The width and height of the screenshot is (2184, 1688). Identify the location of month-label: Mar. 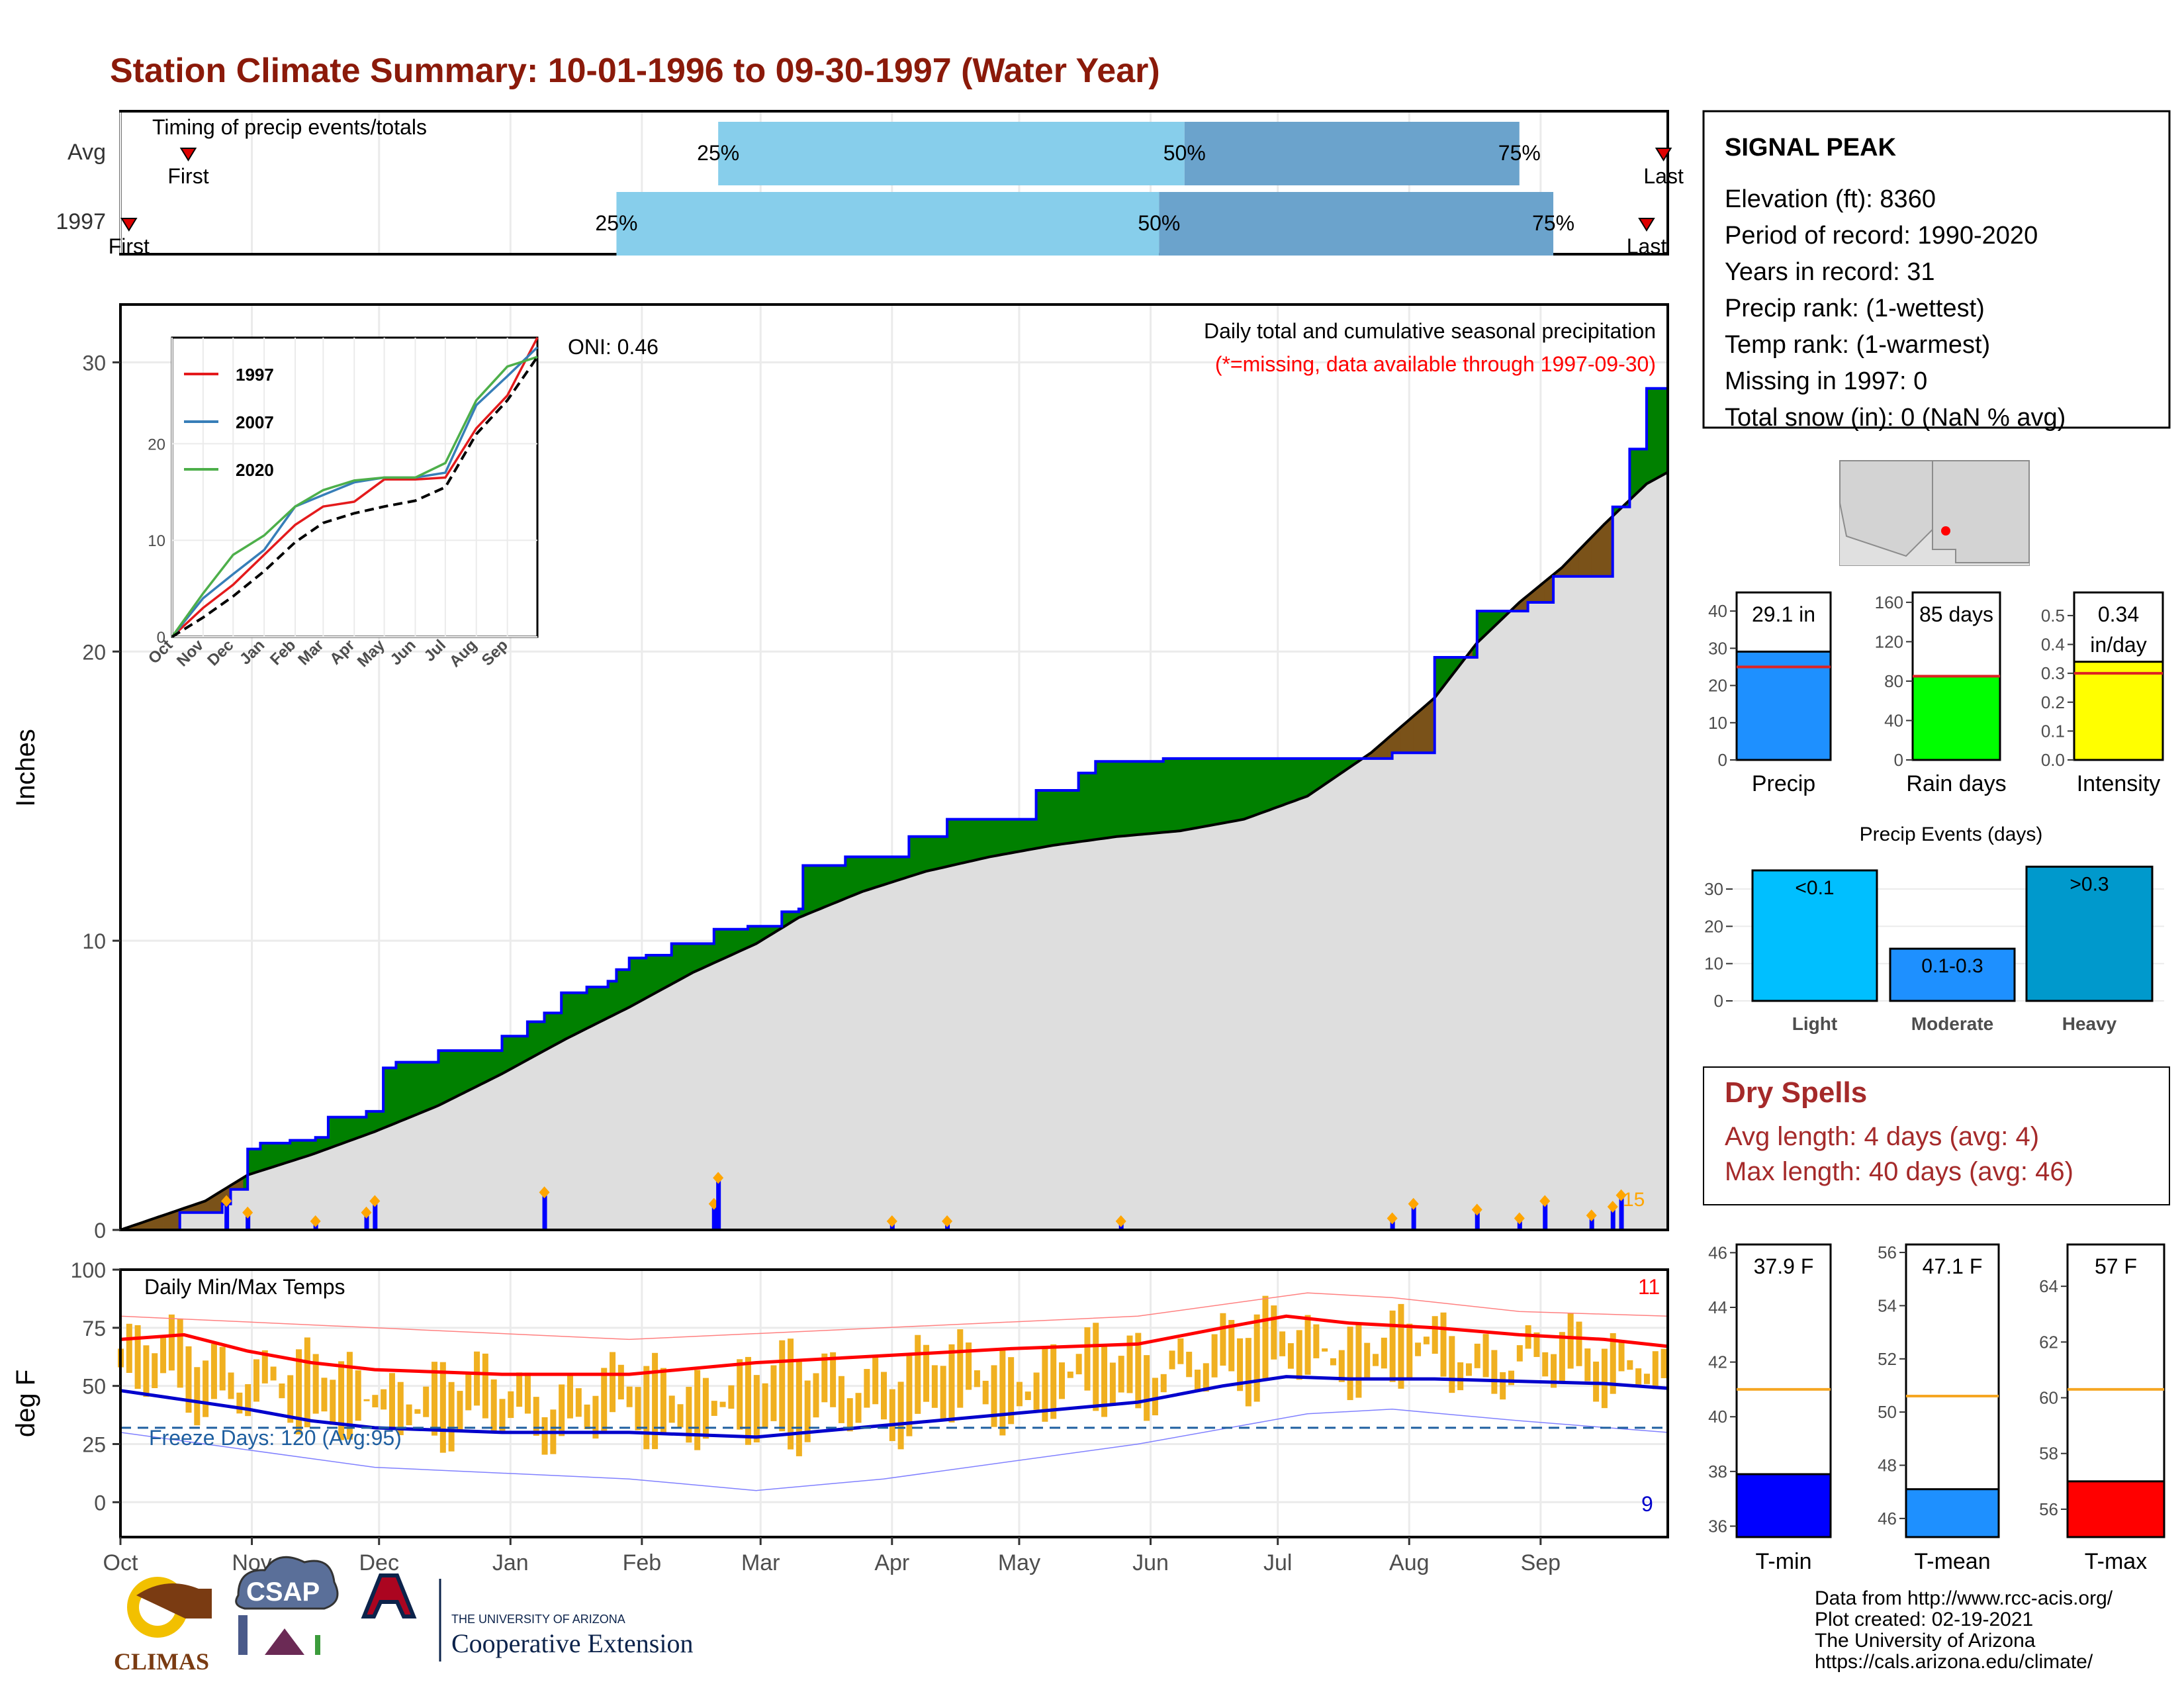
(761, 1562).